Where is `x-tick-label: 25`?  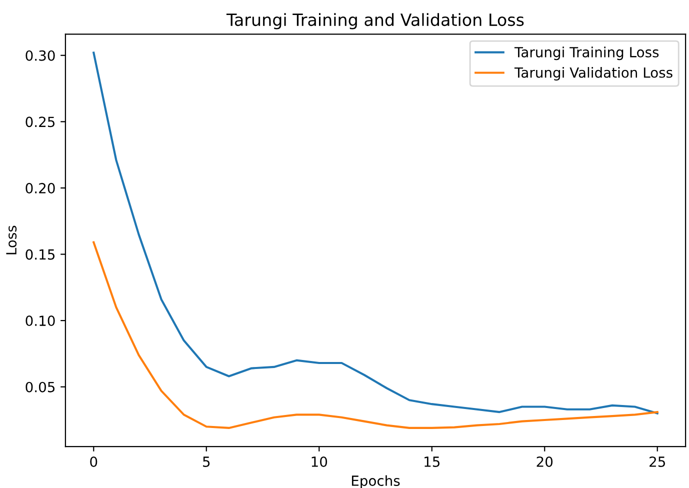 x-tick-label: 25 is located at coordinates (657, 461).